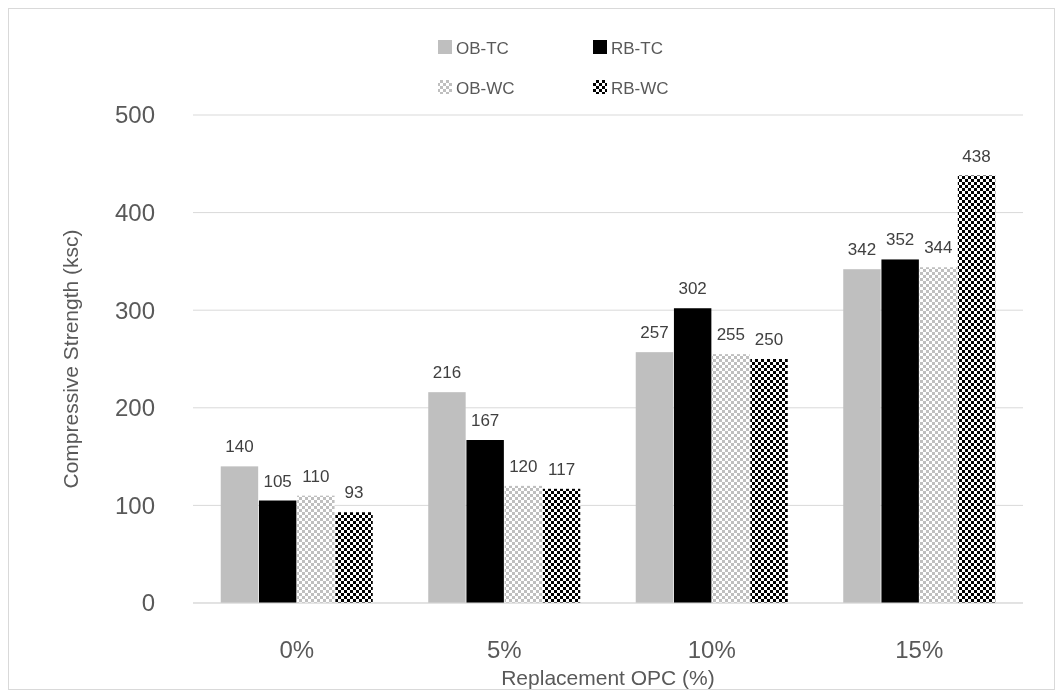  Describe the element at coordinates (354, 493) in the screenshot. I see `data-label: 93` at that location.